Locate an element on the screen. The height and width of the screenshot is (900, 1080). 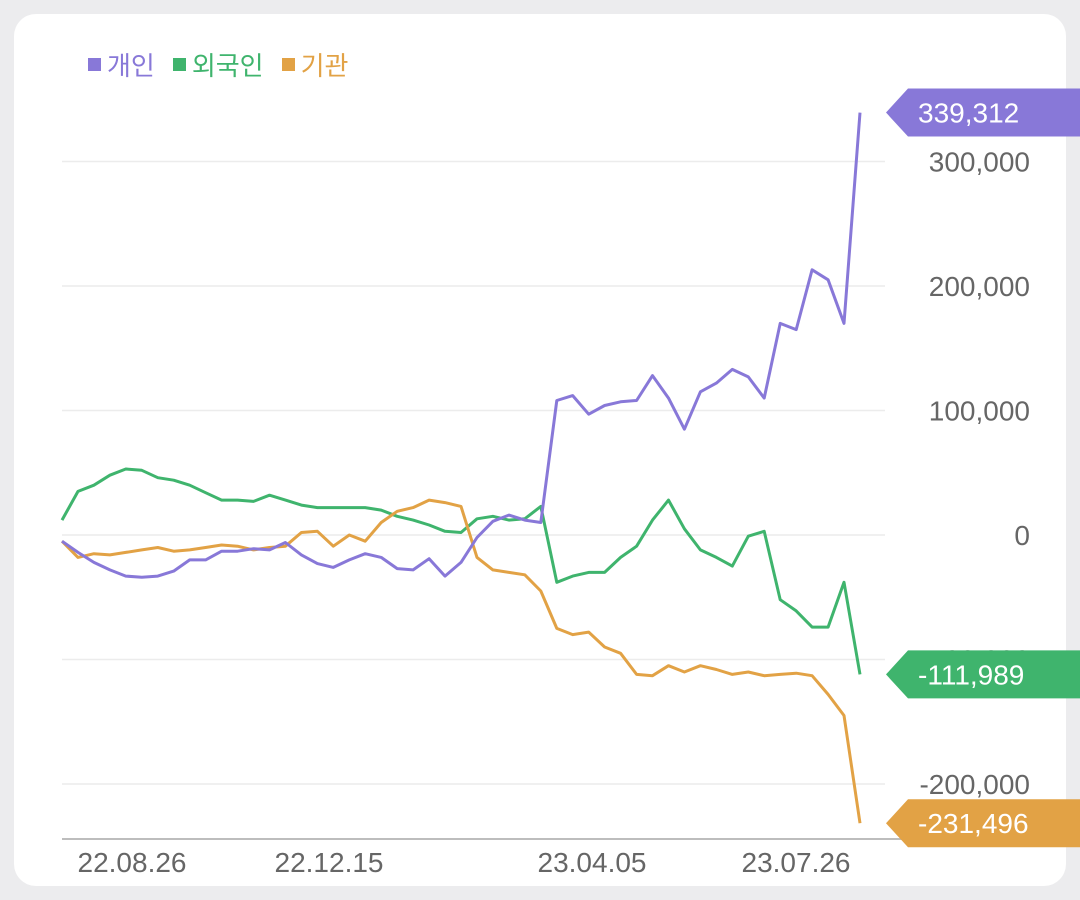
legend-swatch-institution is located at coordinates (288, 64).